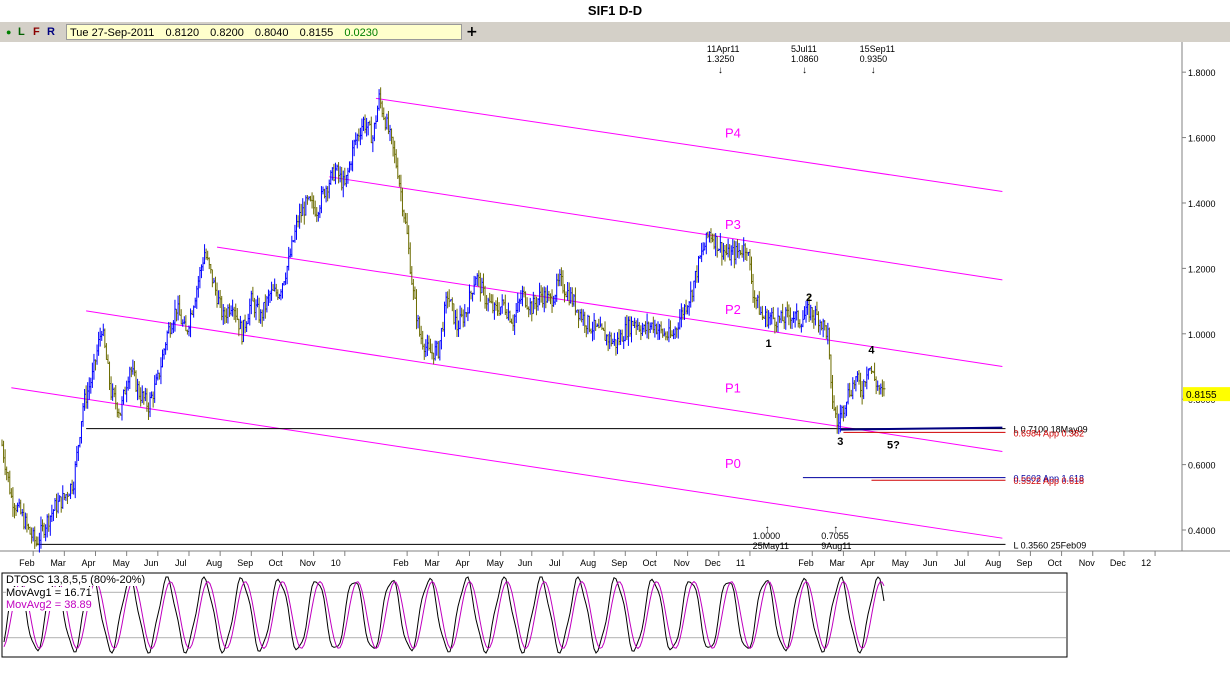 This screenshot has height=673, width=1230. Describe the element at coordinates (723, 49) in the screenshot. I see `top-annotation-date: 11Apr11` at that location.